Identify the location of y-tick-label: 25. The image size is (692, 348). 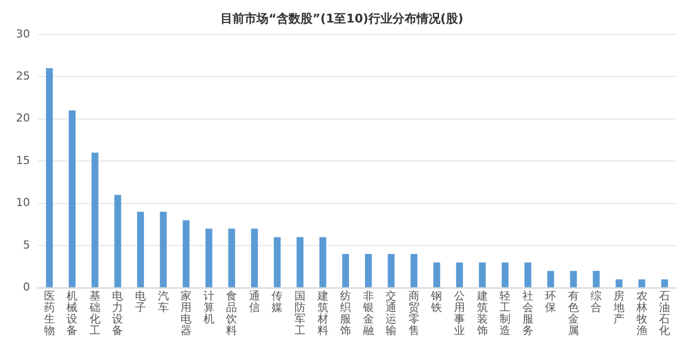
(23, 75).